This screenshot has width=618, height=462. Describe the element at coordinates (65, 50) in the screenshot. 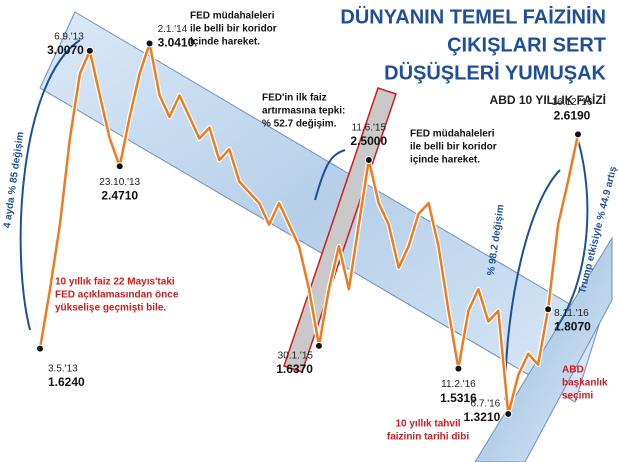

I see `point-value: 3.0070` at that location.